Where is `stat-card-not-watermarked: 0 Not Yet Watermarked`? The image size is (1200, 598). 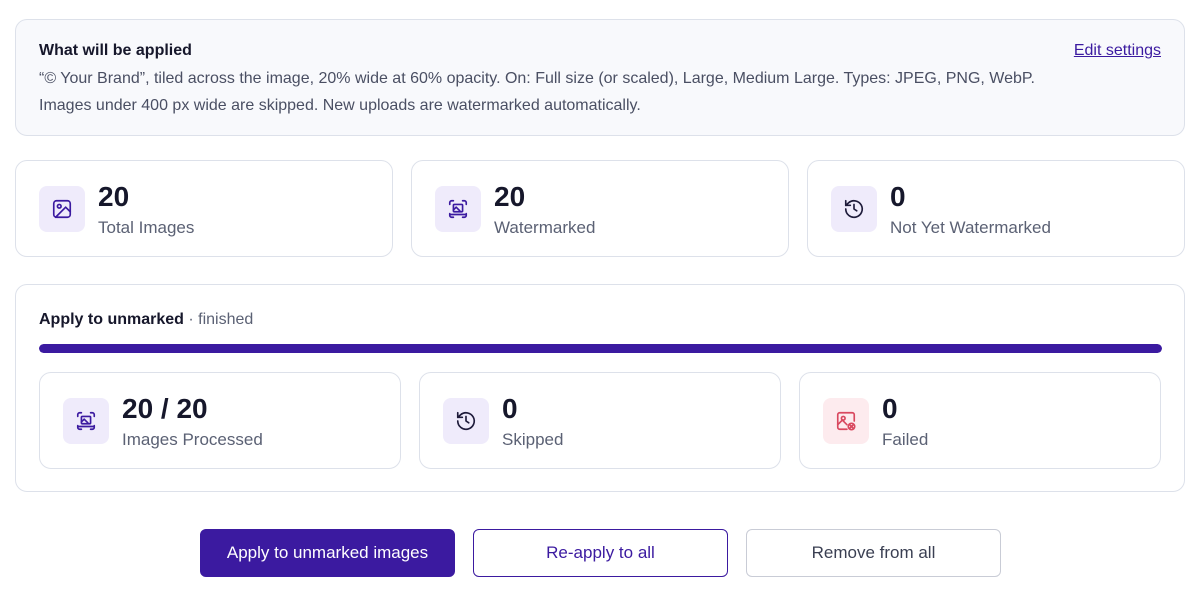
stat-card-not-watermarked: 0 Not Yet Watermarked is located at coordinates (996, 208).